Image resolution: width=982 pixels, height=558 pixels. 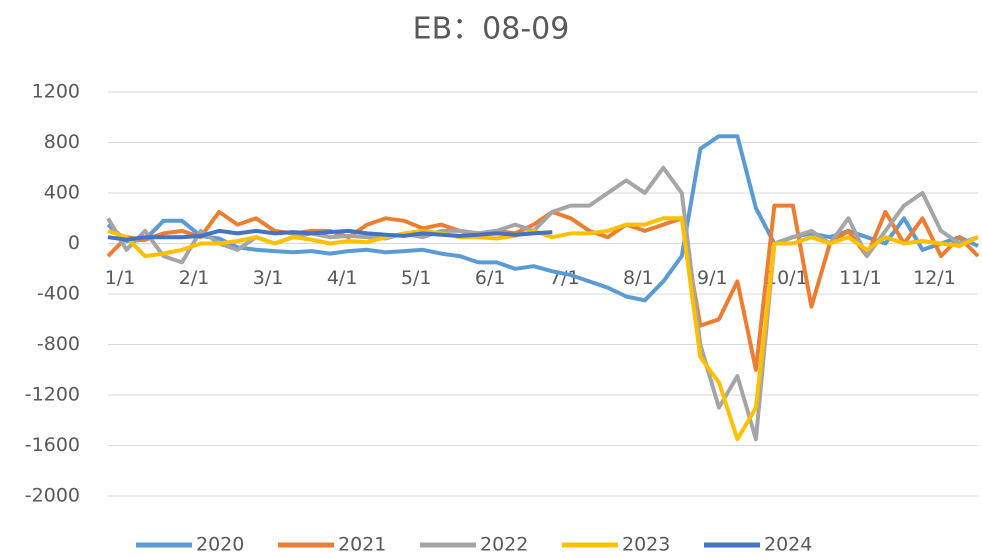 What do you see at coordinates (342, 278) in the screenshot?
I see `x-tick-label: 4/1` at bounding box center [342, 278].